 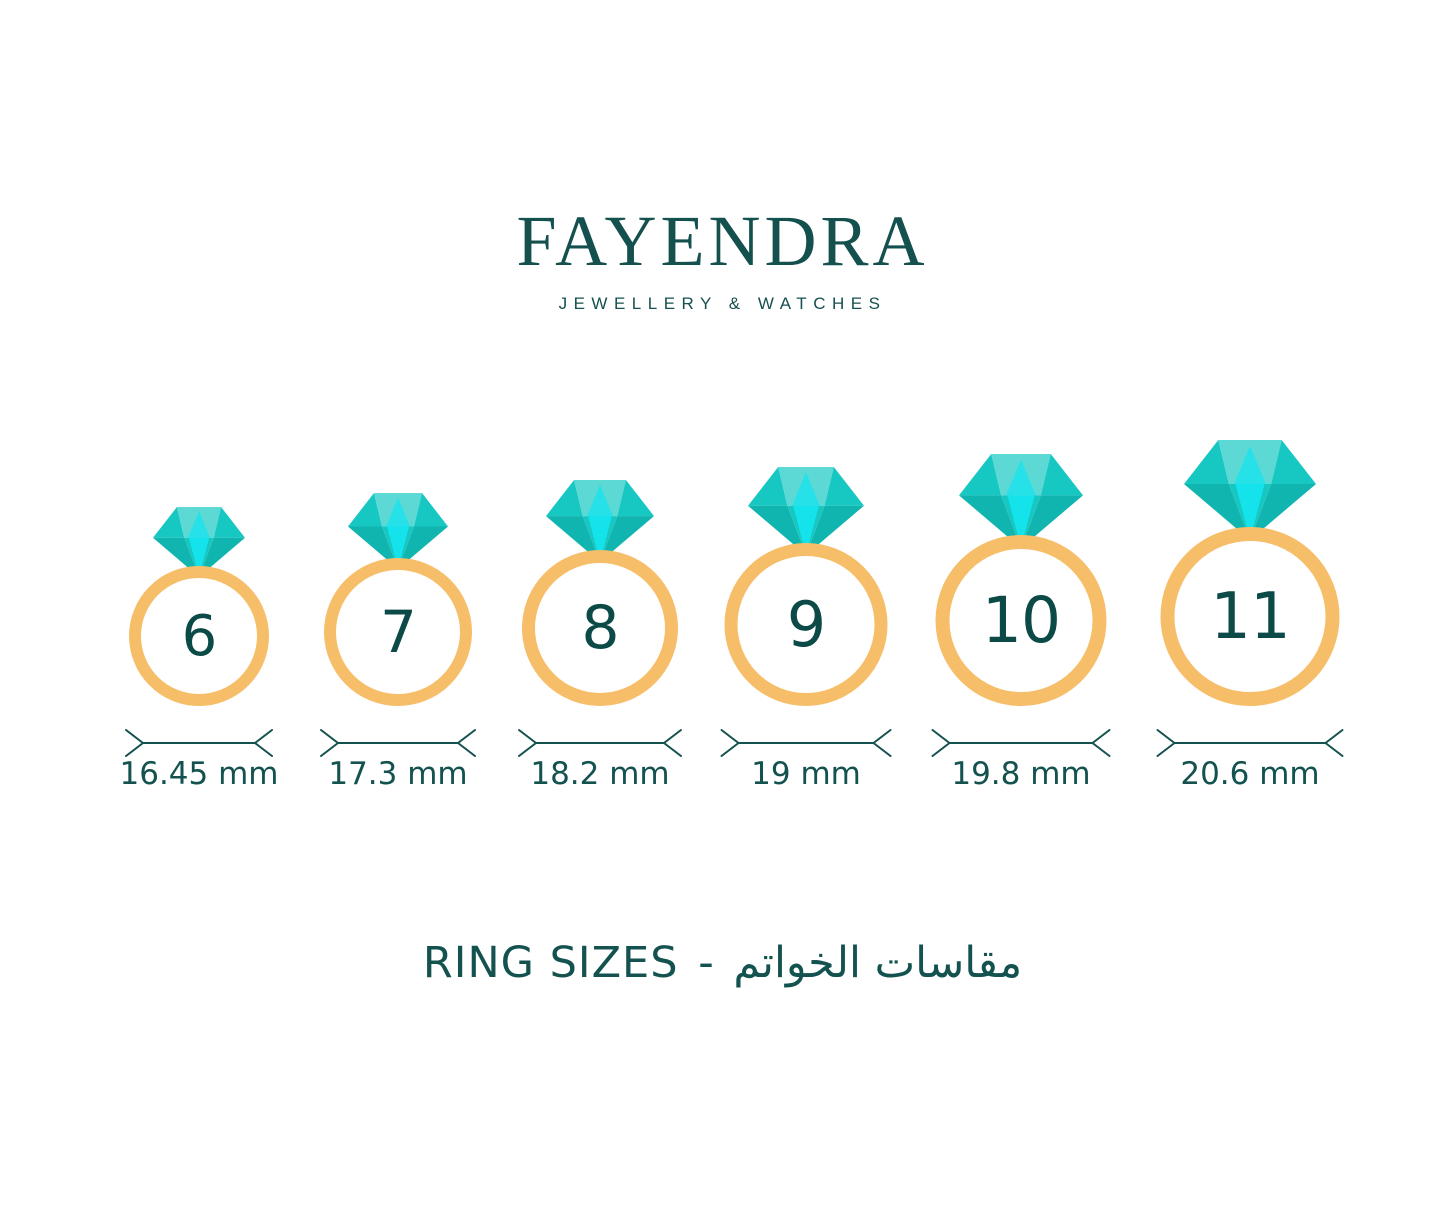 I want to click on brand-logo: FAYENDRA JEWELLERY & WATCHES, so click(x=722, y=259).